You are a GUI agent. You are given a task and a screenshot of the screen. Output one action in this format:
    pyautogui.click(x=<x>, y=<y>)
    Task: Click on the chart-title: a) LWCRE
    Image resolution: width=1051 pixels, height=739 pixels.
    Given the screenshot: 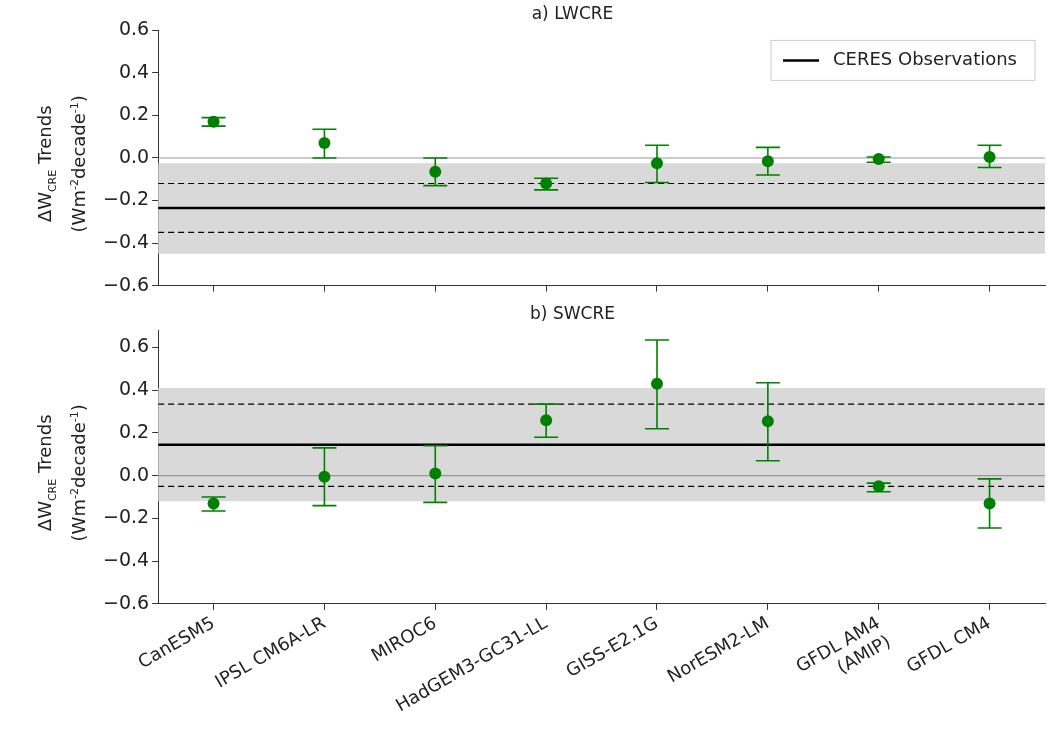 What is the action you would take?
    pyautogui.click(x=572, y=12)
    